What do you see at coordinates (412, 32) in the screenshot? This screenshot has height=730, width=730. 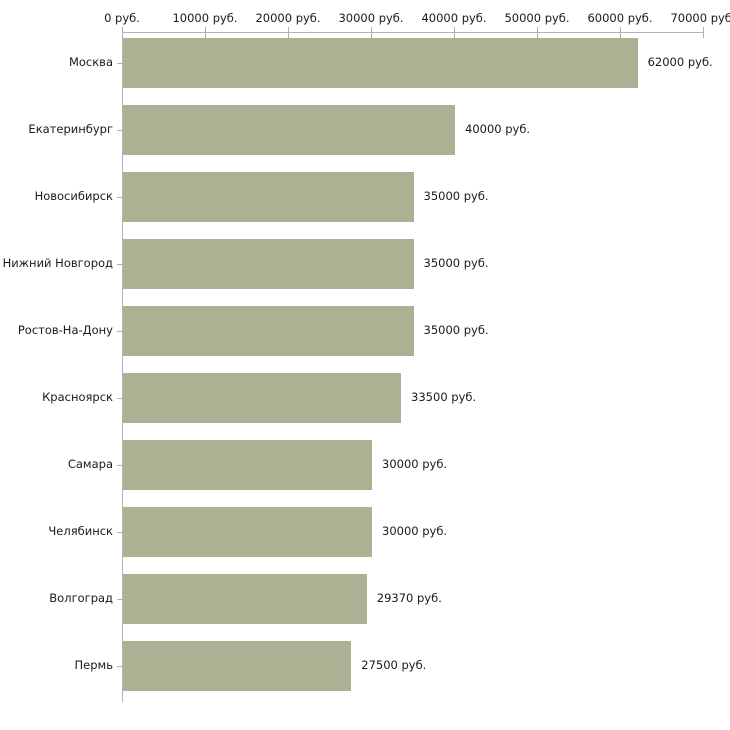 I see `x-axis-line` at bounding box center [412, 32].